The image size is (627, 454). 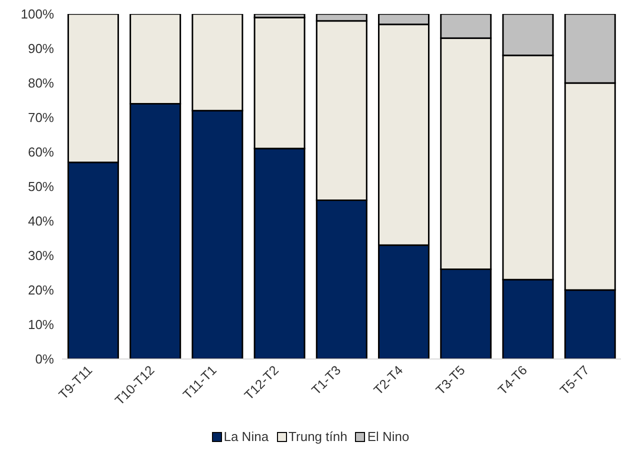 I want to click on y-tick-label: 90%, so click(x=41, y=48).